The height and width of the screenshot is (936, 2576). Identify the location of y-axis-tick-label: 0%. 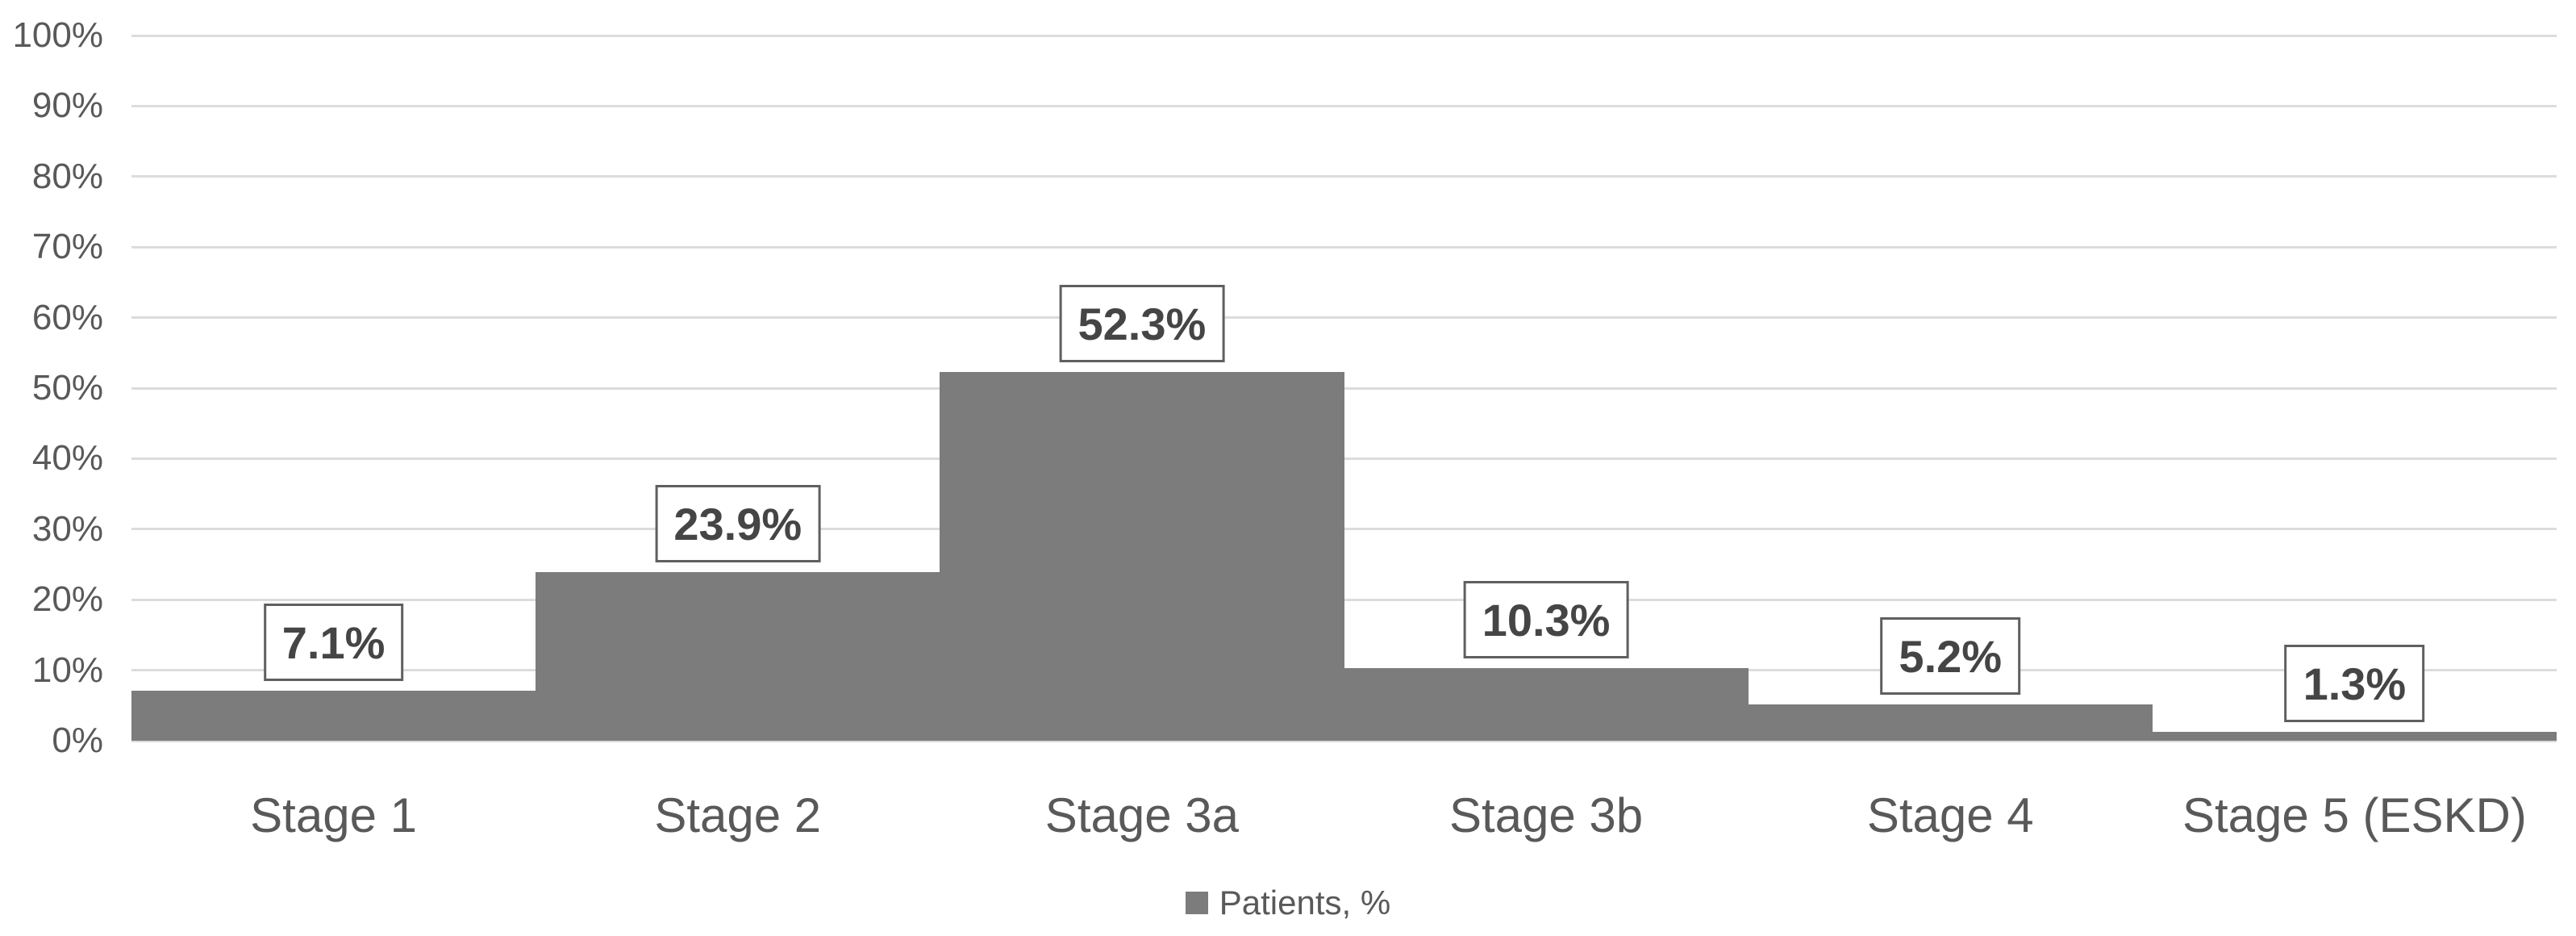
(77, 740).